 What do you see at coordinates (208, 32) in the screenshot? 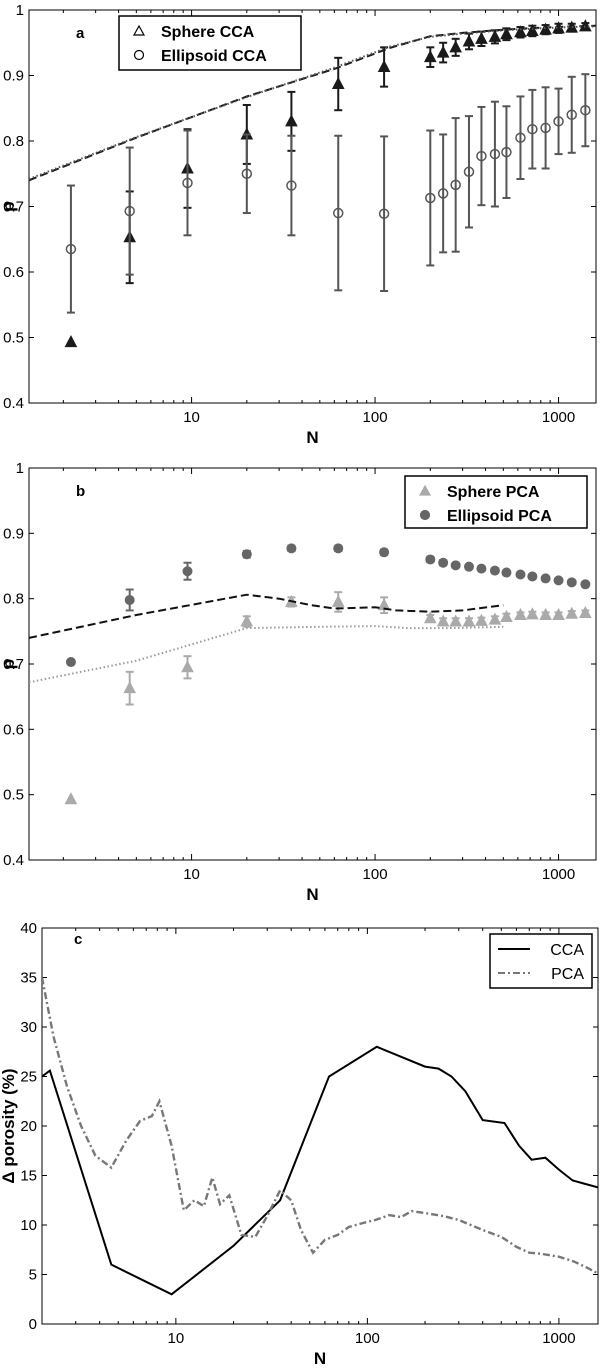
I see `legend-label: Sphere CCA` at bounding box center [208, 32].